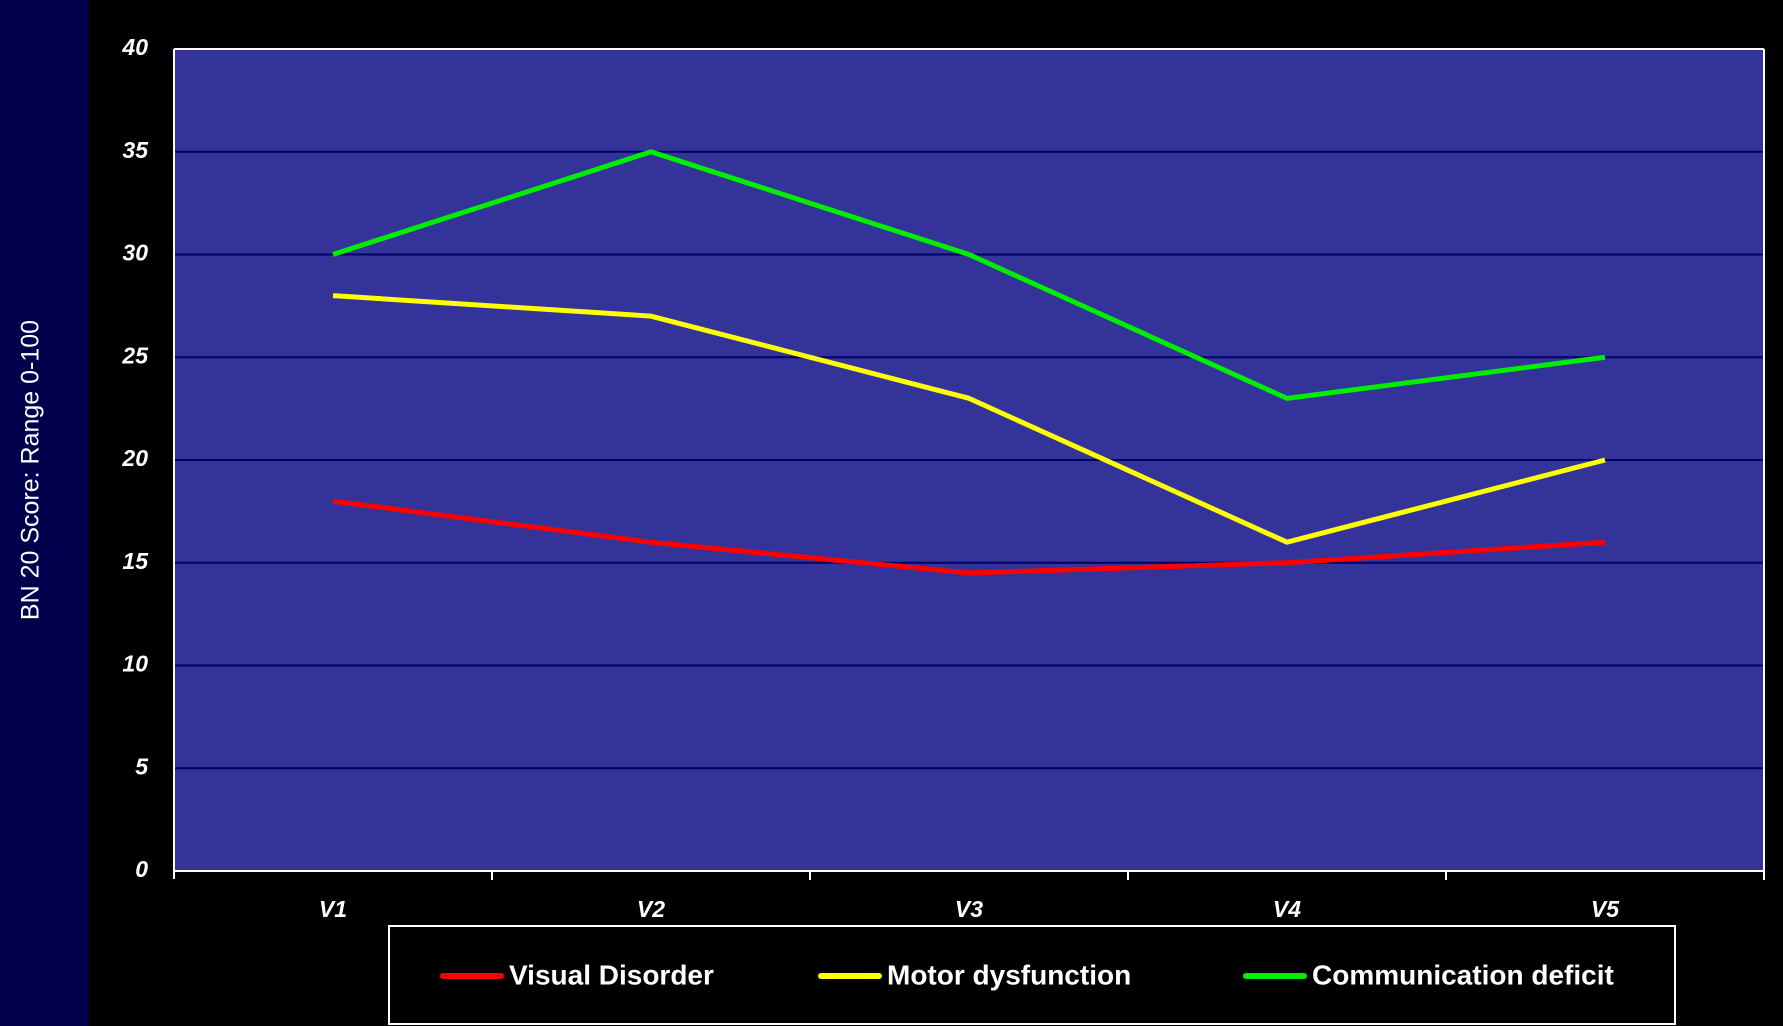 The height and width of the screenshot is (1026, 1783). What do you see at coordinates (134, 458) in the screenshot?
I see `y-tick-label: 20` at bounding box center [134, 458].